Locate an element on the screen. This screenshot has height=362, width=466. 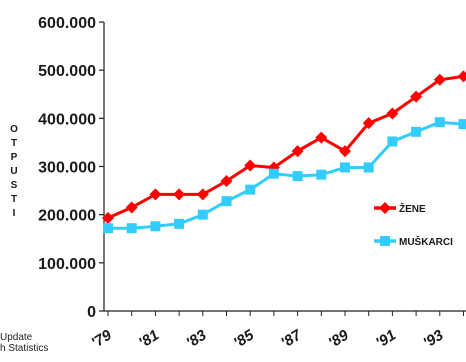
y-tick-label: 0 is located at coordinates (91, 312).